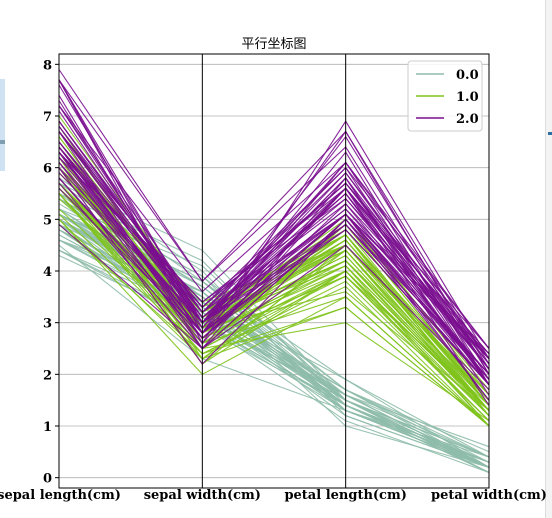 The image size is (552, 518). Describe the element at coordinates (47, 272) in the screenshot. I see `y-tick-label: 4` at that location.